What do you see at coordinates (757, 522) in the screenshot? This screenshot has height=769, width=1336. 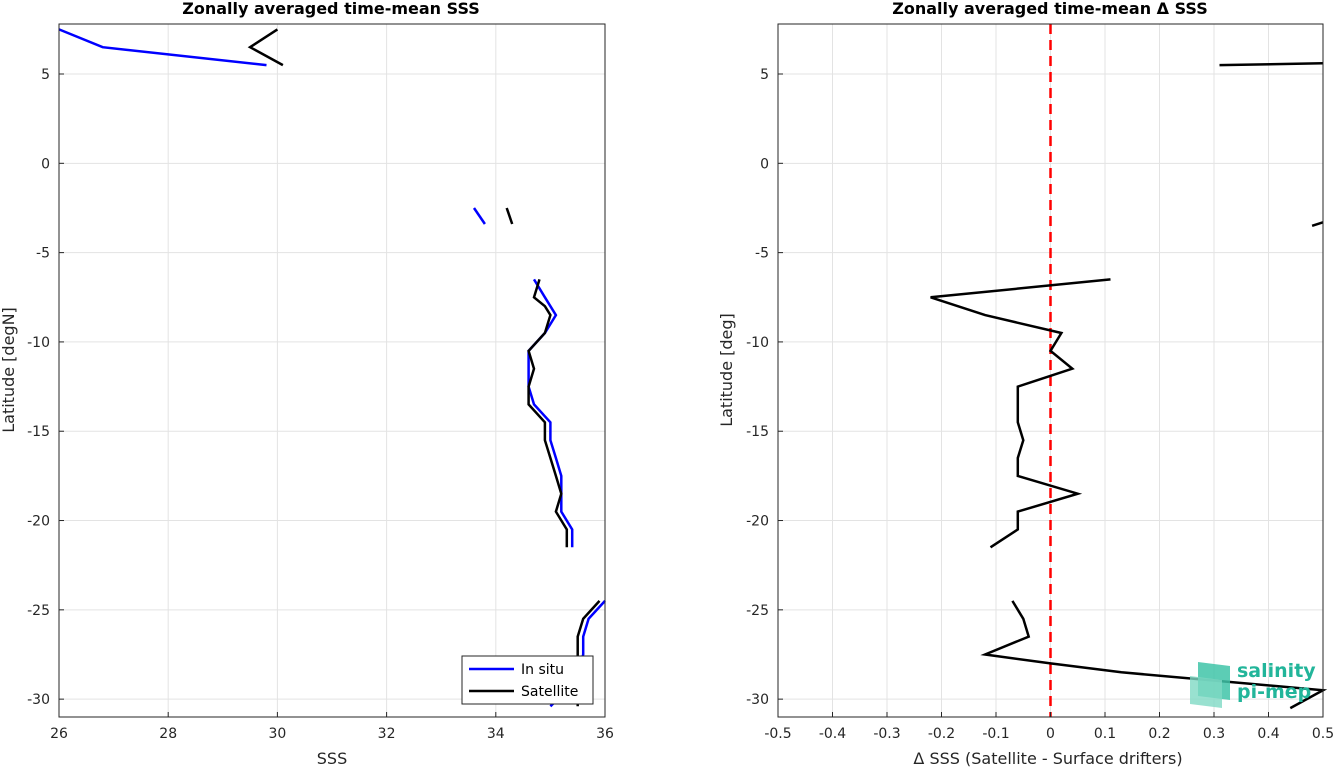 I see `right-y-tick-label: -20` at bounding box center [757, 522].